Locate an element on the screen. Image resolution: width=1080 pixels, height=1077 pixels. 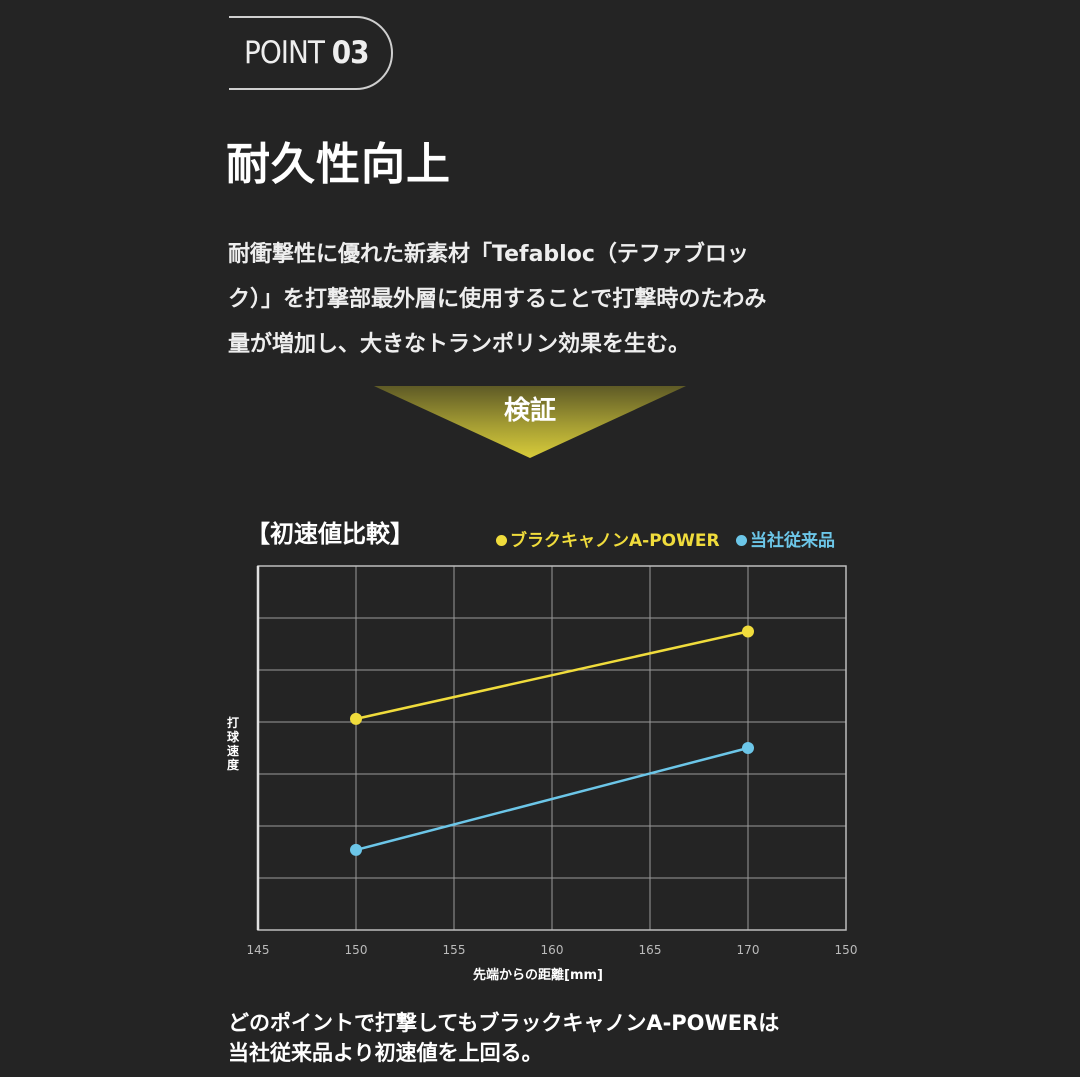
conclusion-line-2: 当社従来品より初速値を上回る。 is located at coordinates (385, 1053).